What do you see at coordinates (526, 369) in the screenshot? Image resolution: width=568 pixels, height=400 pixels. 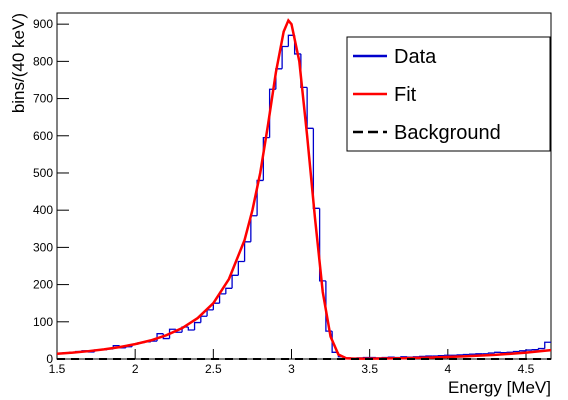 I see `x-tick-label: 4.5` at bounding box center [526, 369].